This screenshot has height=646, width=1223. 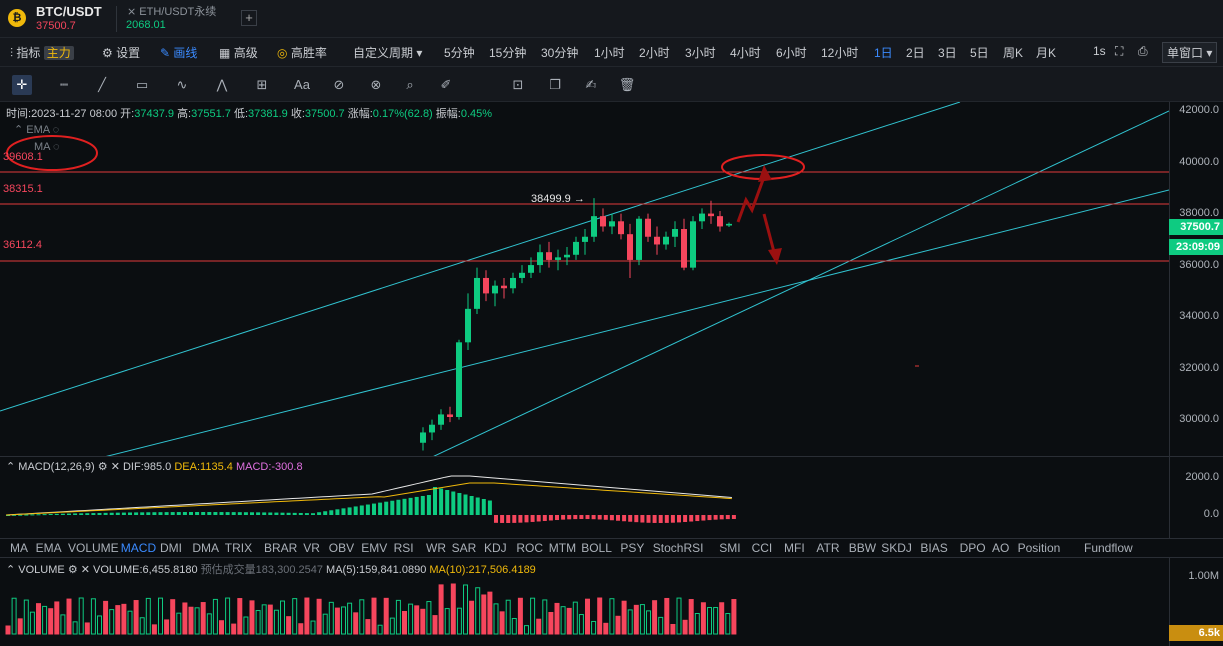 I want to click on eraser-icon: ✐, so click(x=446, y=84).